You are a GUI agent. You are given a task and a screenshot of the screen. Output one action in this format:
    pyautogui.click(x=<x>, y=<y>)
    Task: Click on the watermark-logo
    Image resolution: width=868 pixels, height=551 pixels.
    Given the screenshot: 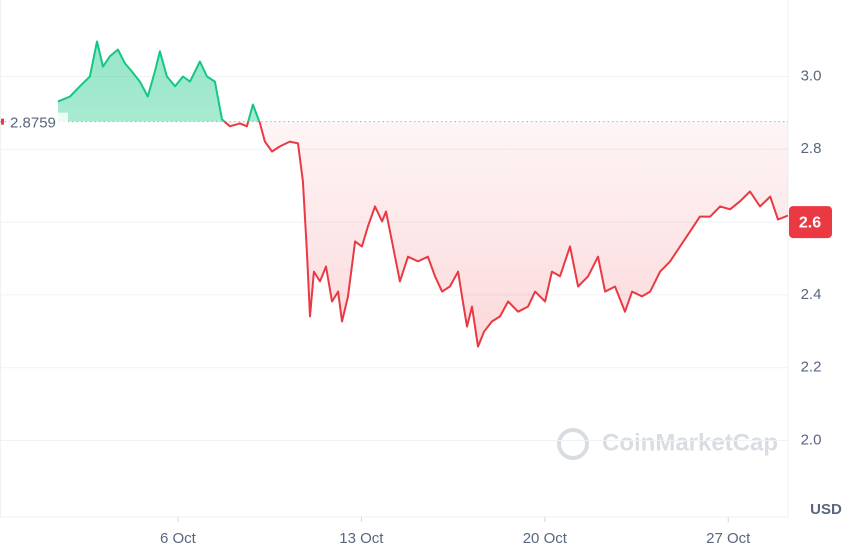 What is the action you would take?
    pyautogui.click(x=573, y=444)
    